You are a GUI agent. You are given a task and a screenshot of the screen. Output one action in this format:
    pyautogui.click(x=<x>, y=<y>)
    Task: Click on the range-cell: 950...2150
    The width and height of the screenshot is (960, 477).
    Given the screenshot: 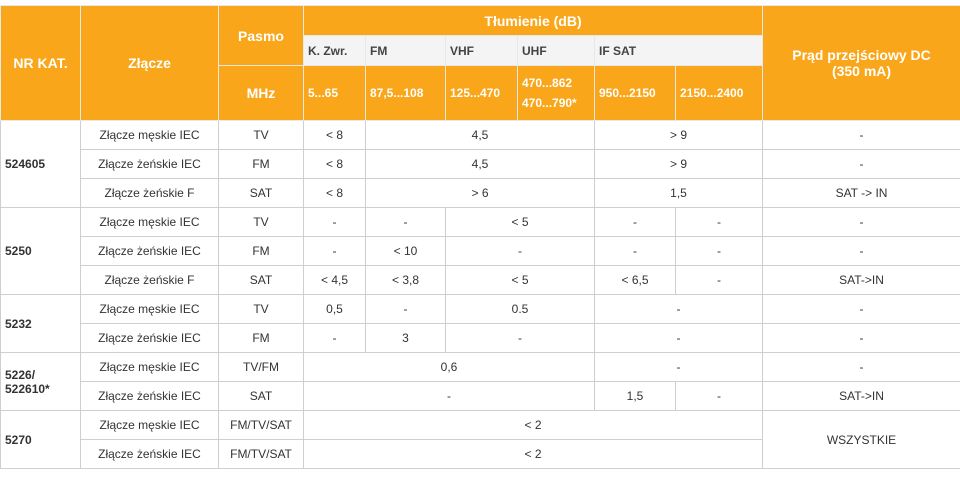 What is the action you would take?
    pyautogui.click(x=635, y=93)
    